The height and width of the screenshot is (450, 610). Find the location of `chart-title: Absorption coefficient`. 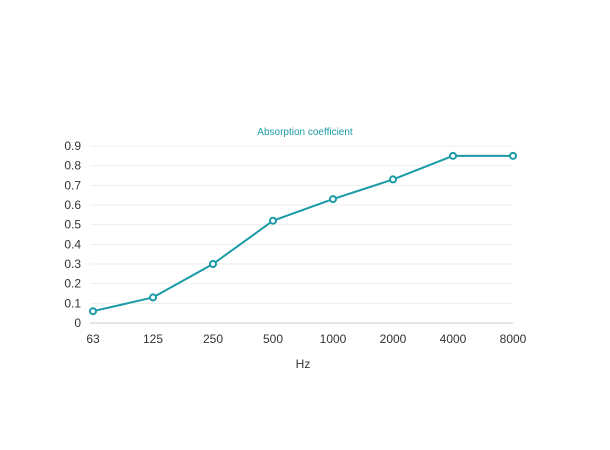

chart-title: Absorption coefficient is located at coordinates (305, 132).